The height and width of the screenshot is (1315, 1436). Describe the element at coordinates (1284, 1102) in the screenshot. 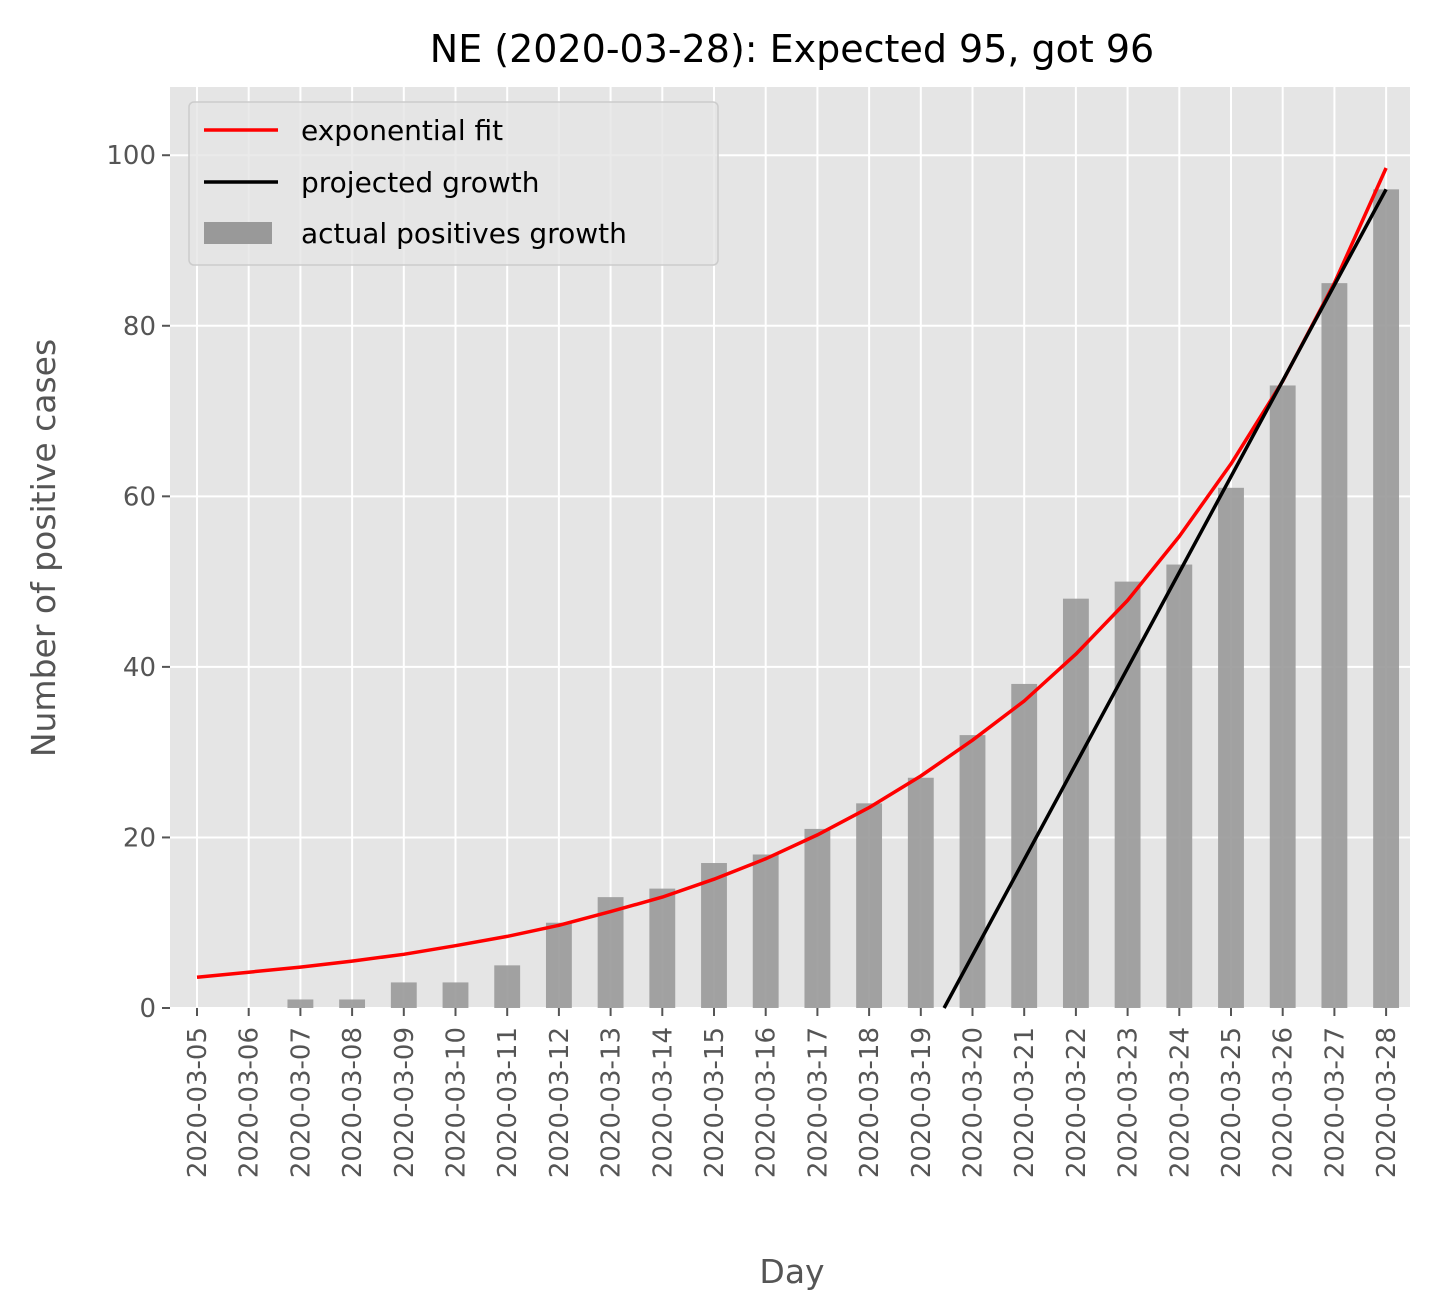

I see `x-tick-label: 2020-03-26` at that location.